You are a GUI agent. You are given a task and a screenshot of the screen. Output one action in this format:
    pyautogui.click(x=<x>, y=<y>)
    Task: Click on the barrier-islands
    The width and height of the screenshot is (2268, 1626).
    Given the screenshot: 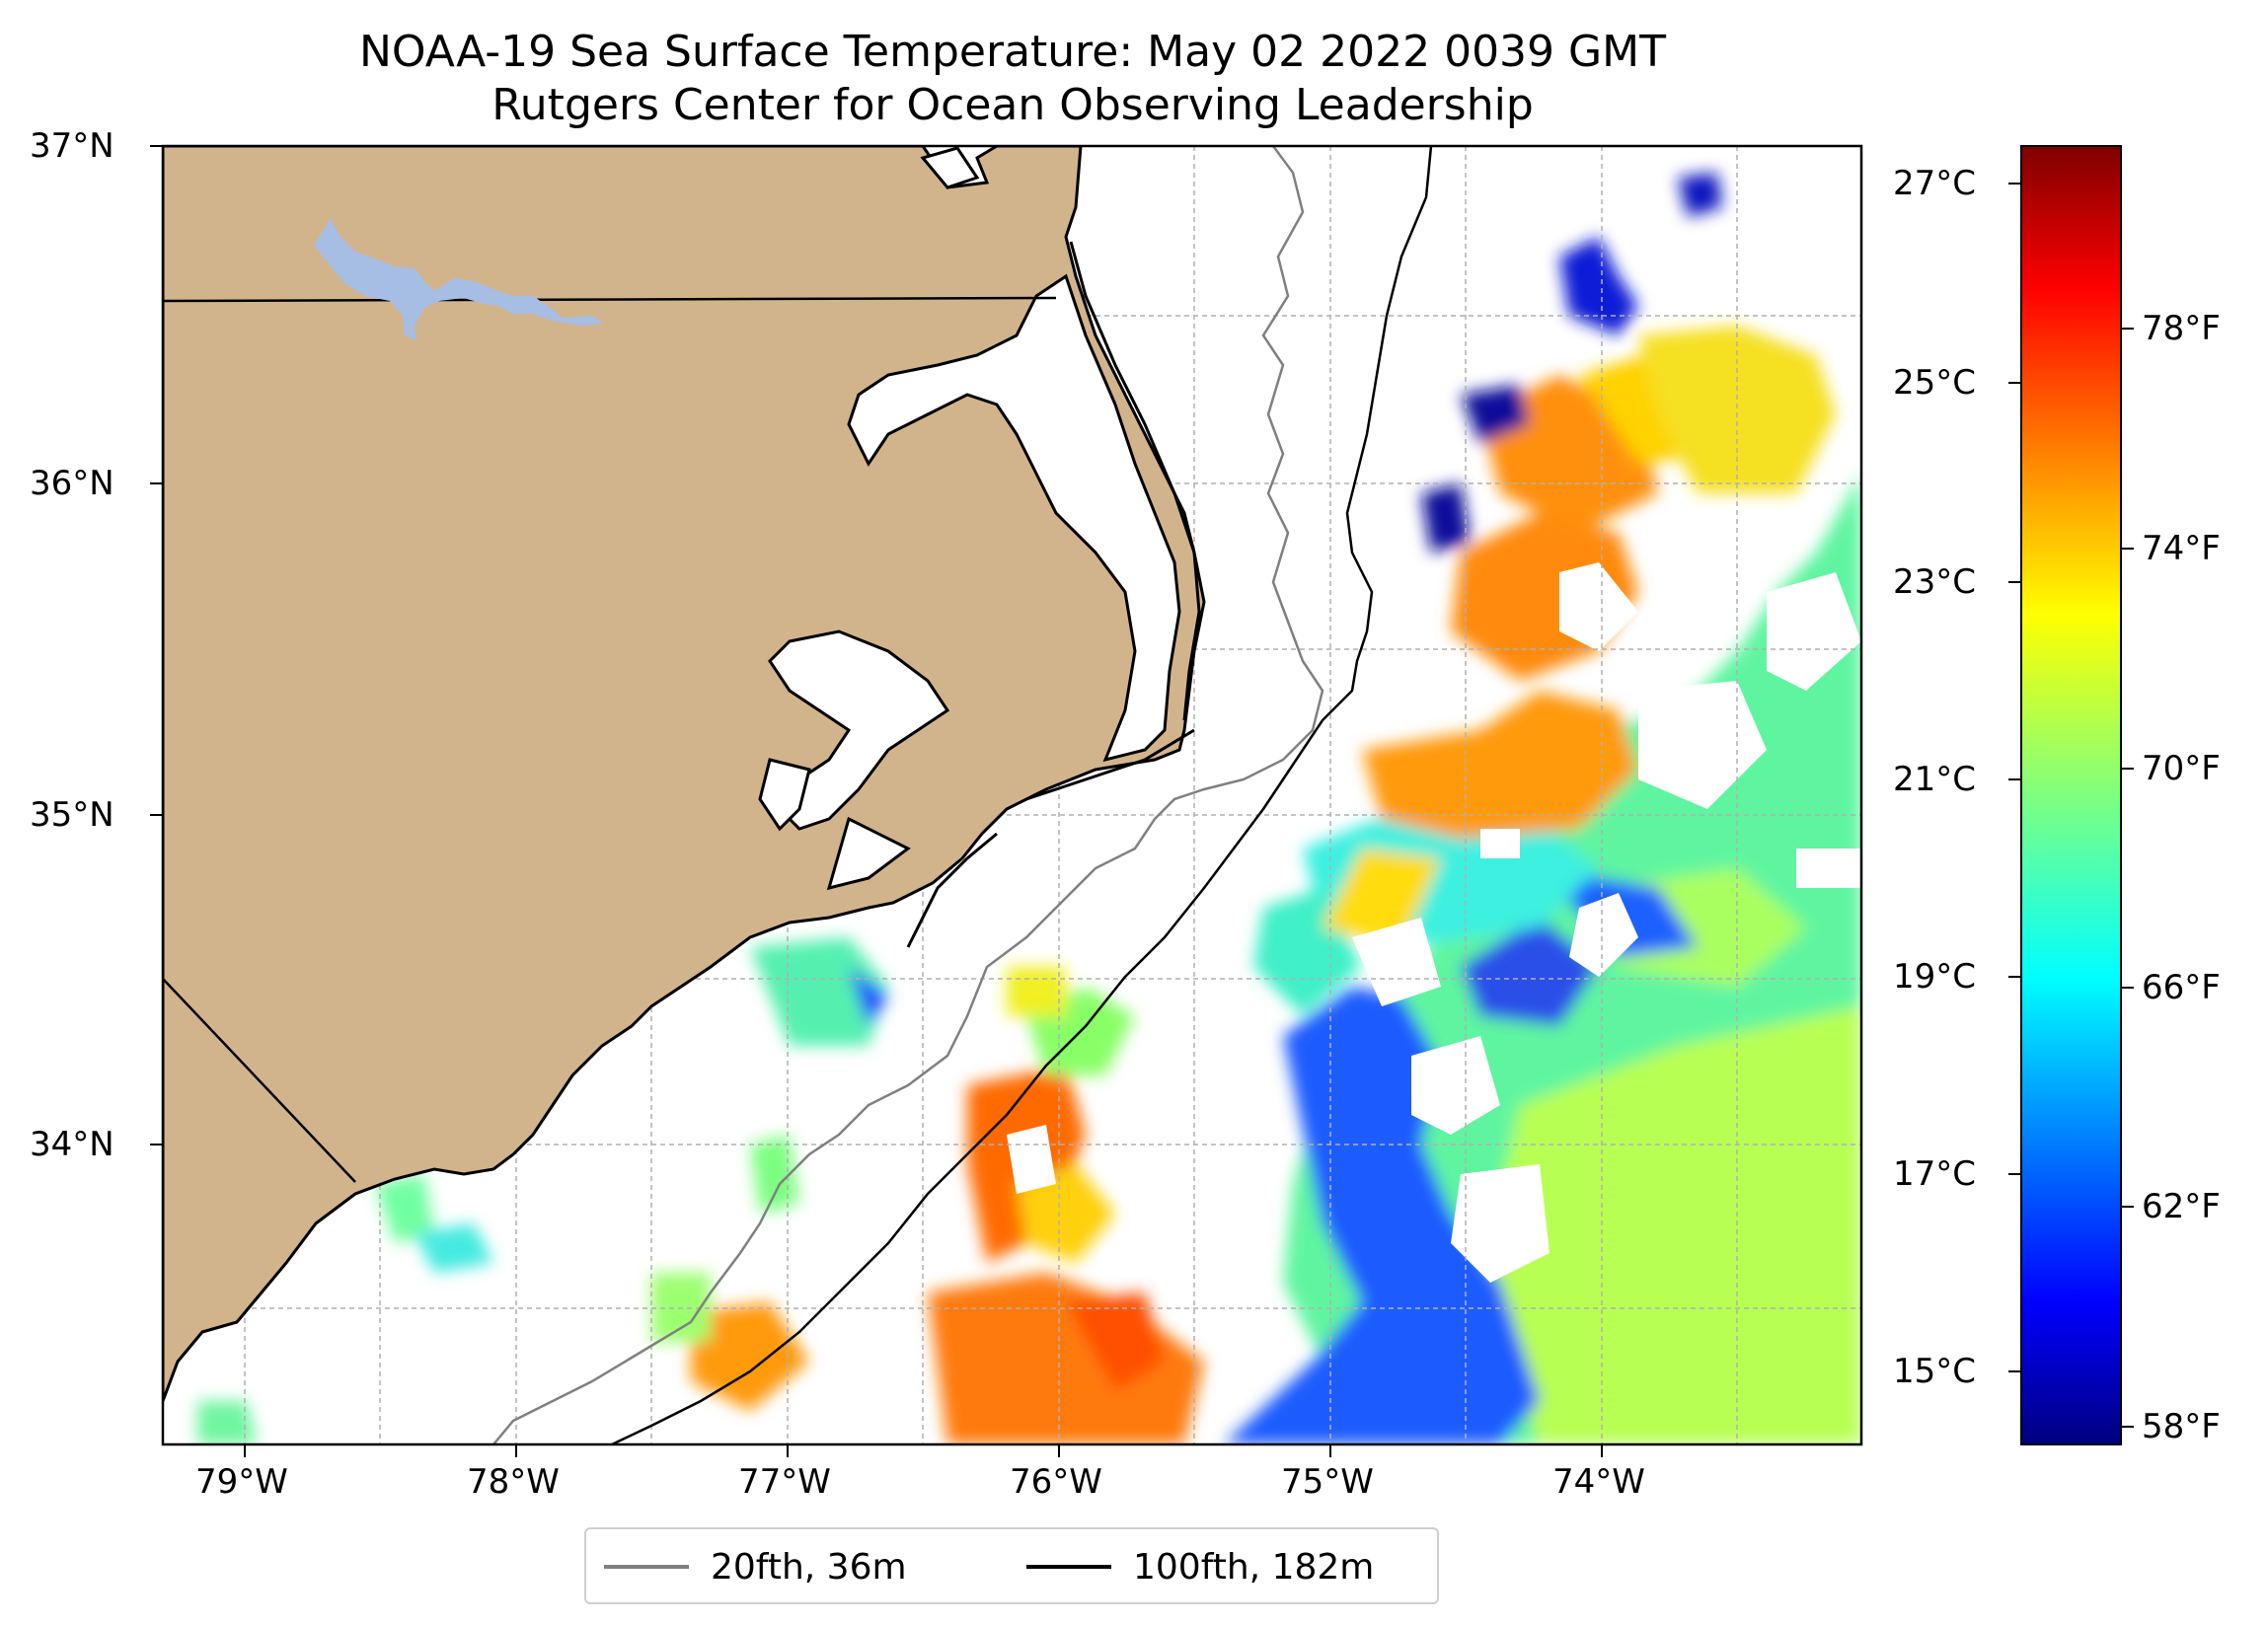 What is the action you would take?
    pyautogui.click(x=1135, y=481)
    